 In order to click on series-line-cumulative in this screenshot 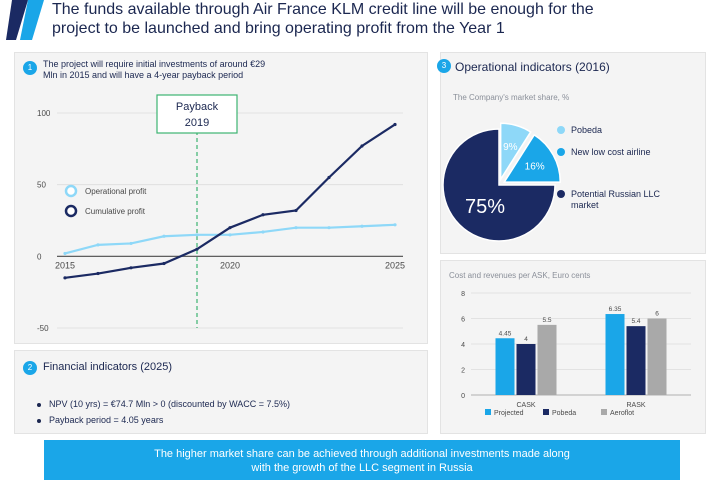, I will do `click(230, 201)`.